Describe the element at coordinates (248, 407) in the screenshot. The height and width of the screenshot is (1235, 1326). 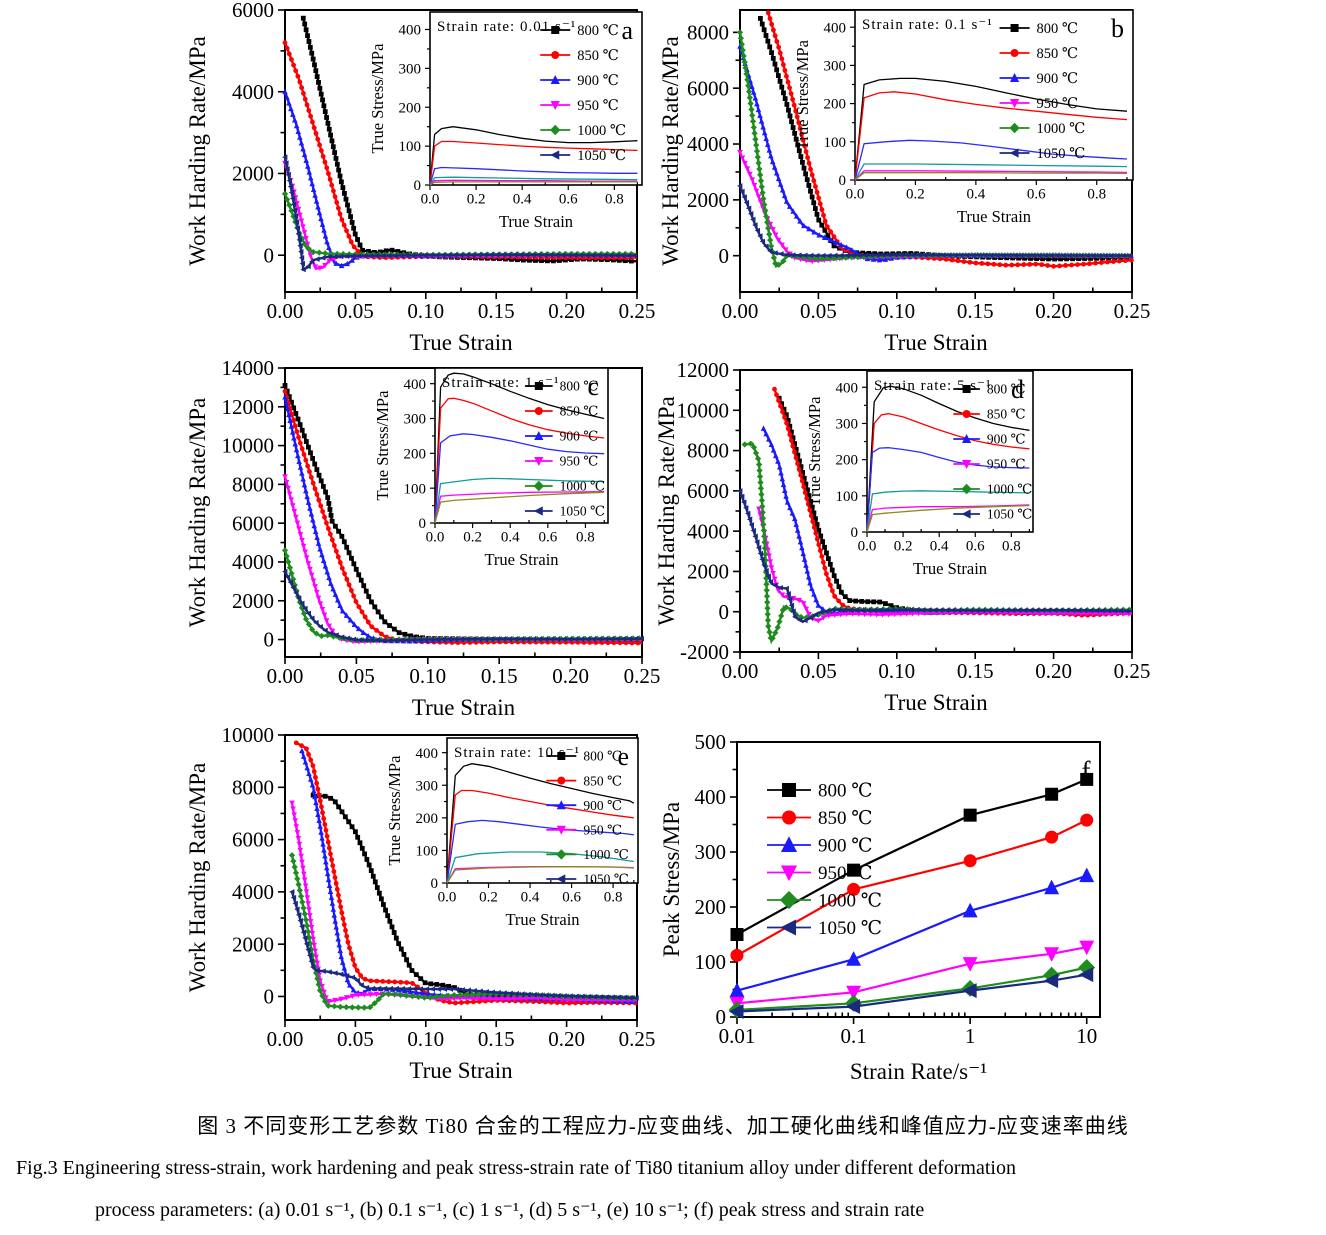
I see `svg-text: 12000` at that location.